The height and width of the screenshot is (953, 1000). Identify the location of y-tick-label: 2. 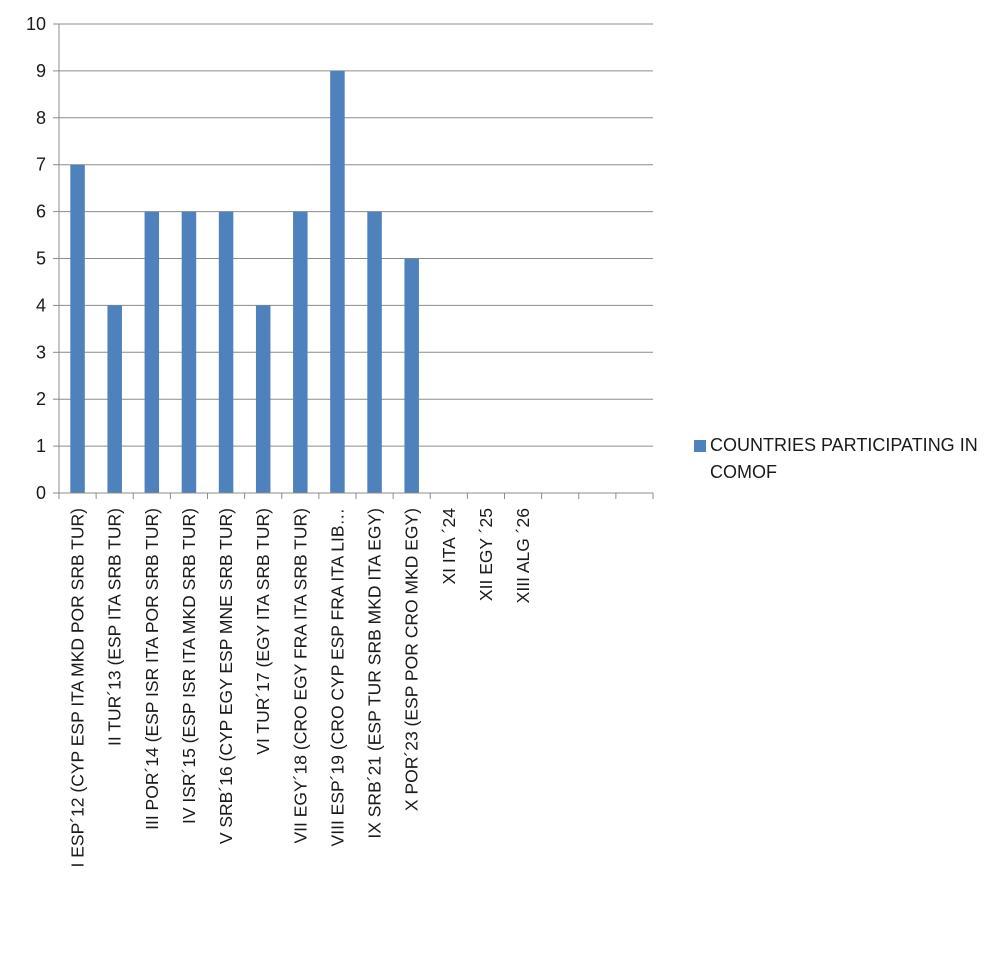
(41, 399).